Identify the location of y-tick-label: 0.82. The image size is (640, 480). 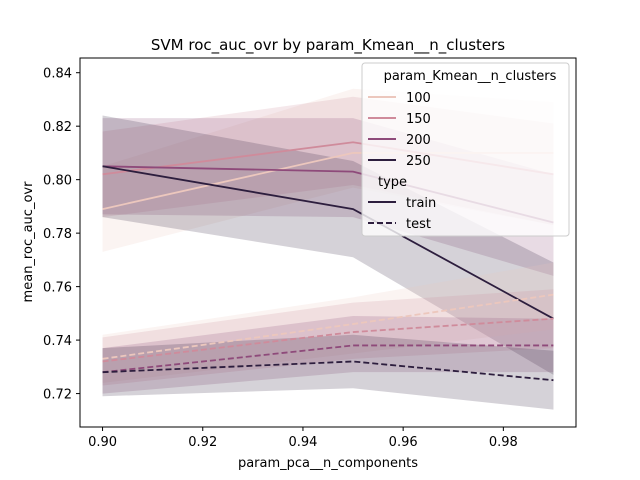
(57, 127).